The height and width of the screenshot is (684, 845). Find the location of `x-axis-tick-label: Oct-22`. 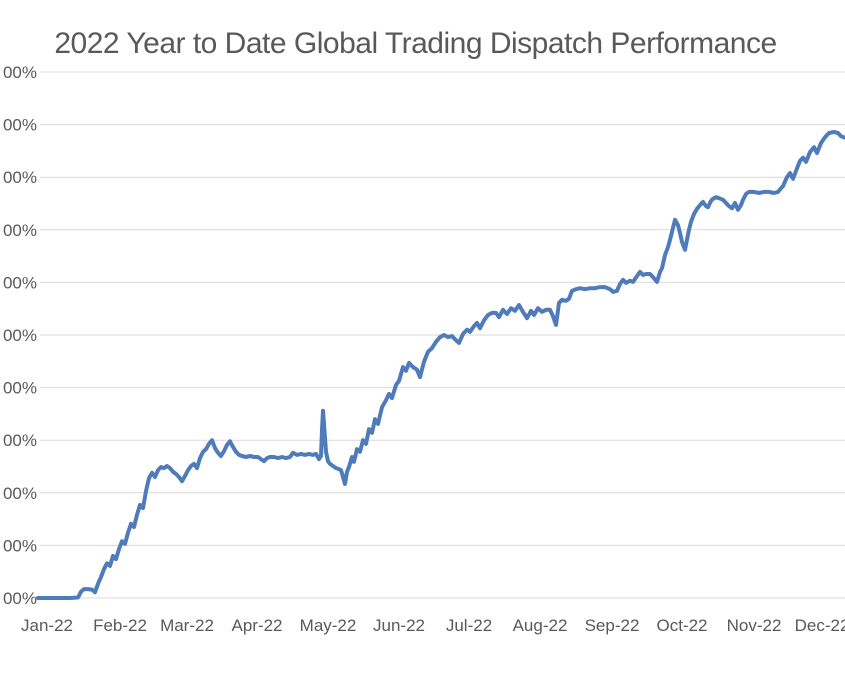

x-axis-tick-label: Oct-22 is located at coordinates (681, 625).